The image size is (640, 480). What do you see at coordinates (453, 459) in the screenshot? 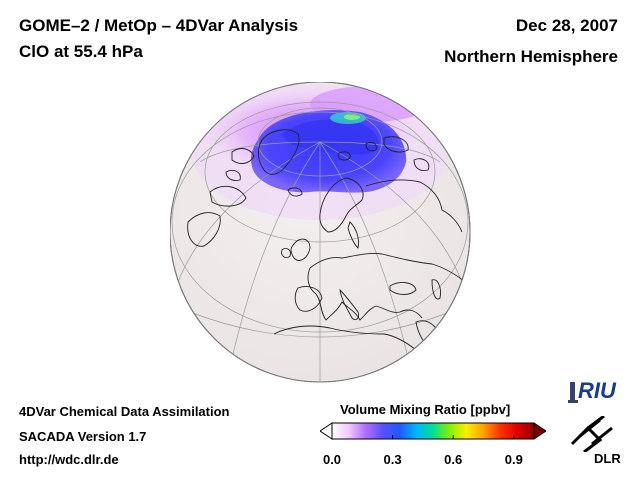
I see `colorbar-tick-label: 0.6` at bounding box center [453, 459].